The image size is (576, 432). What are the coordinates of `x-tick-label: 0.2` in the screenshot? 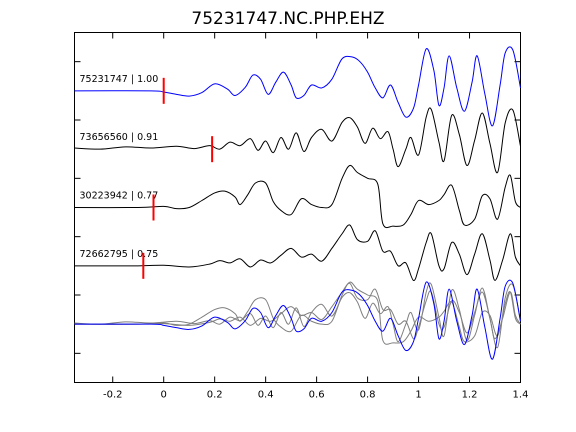 It's located at (215, 395).